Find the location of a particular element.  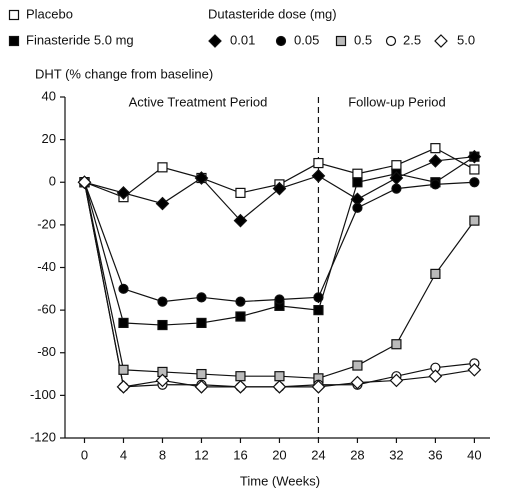

y-tick-label: -40 is located at coordinates (46, 266).